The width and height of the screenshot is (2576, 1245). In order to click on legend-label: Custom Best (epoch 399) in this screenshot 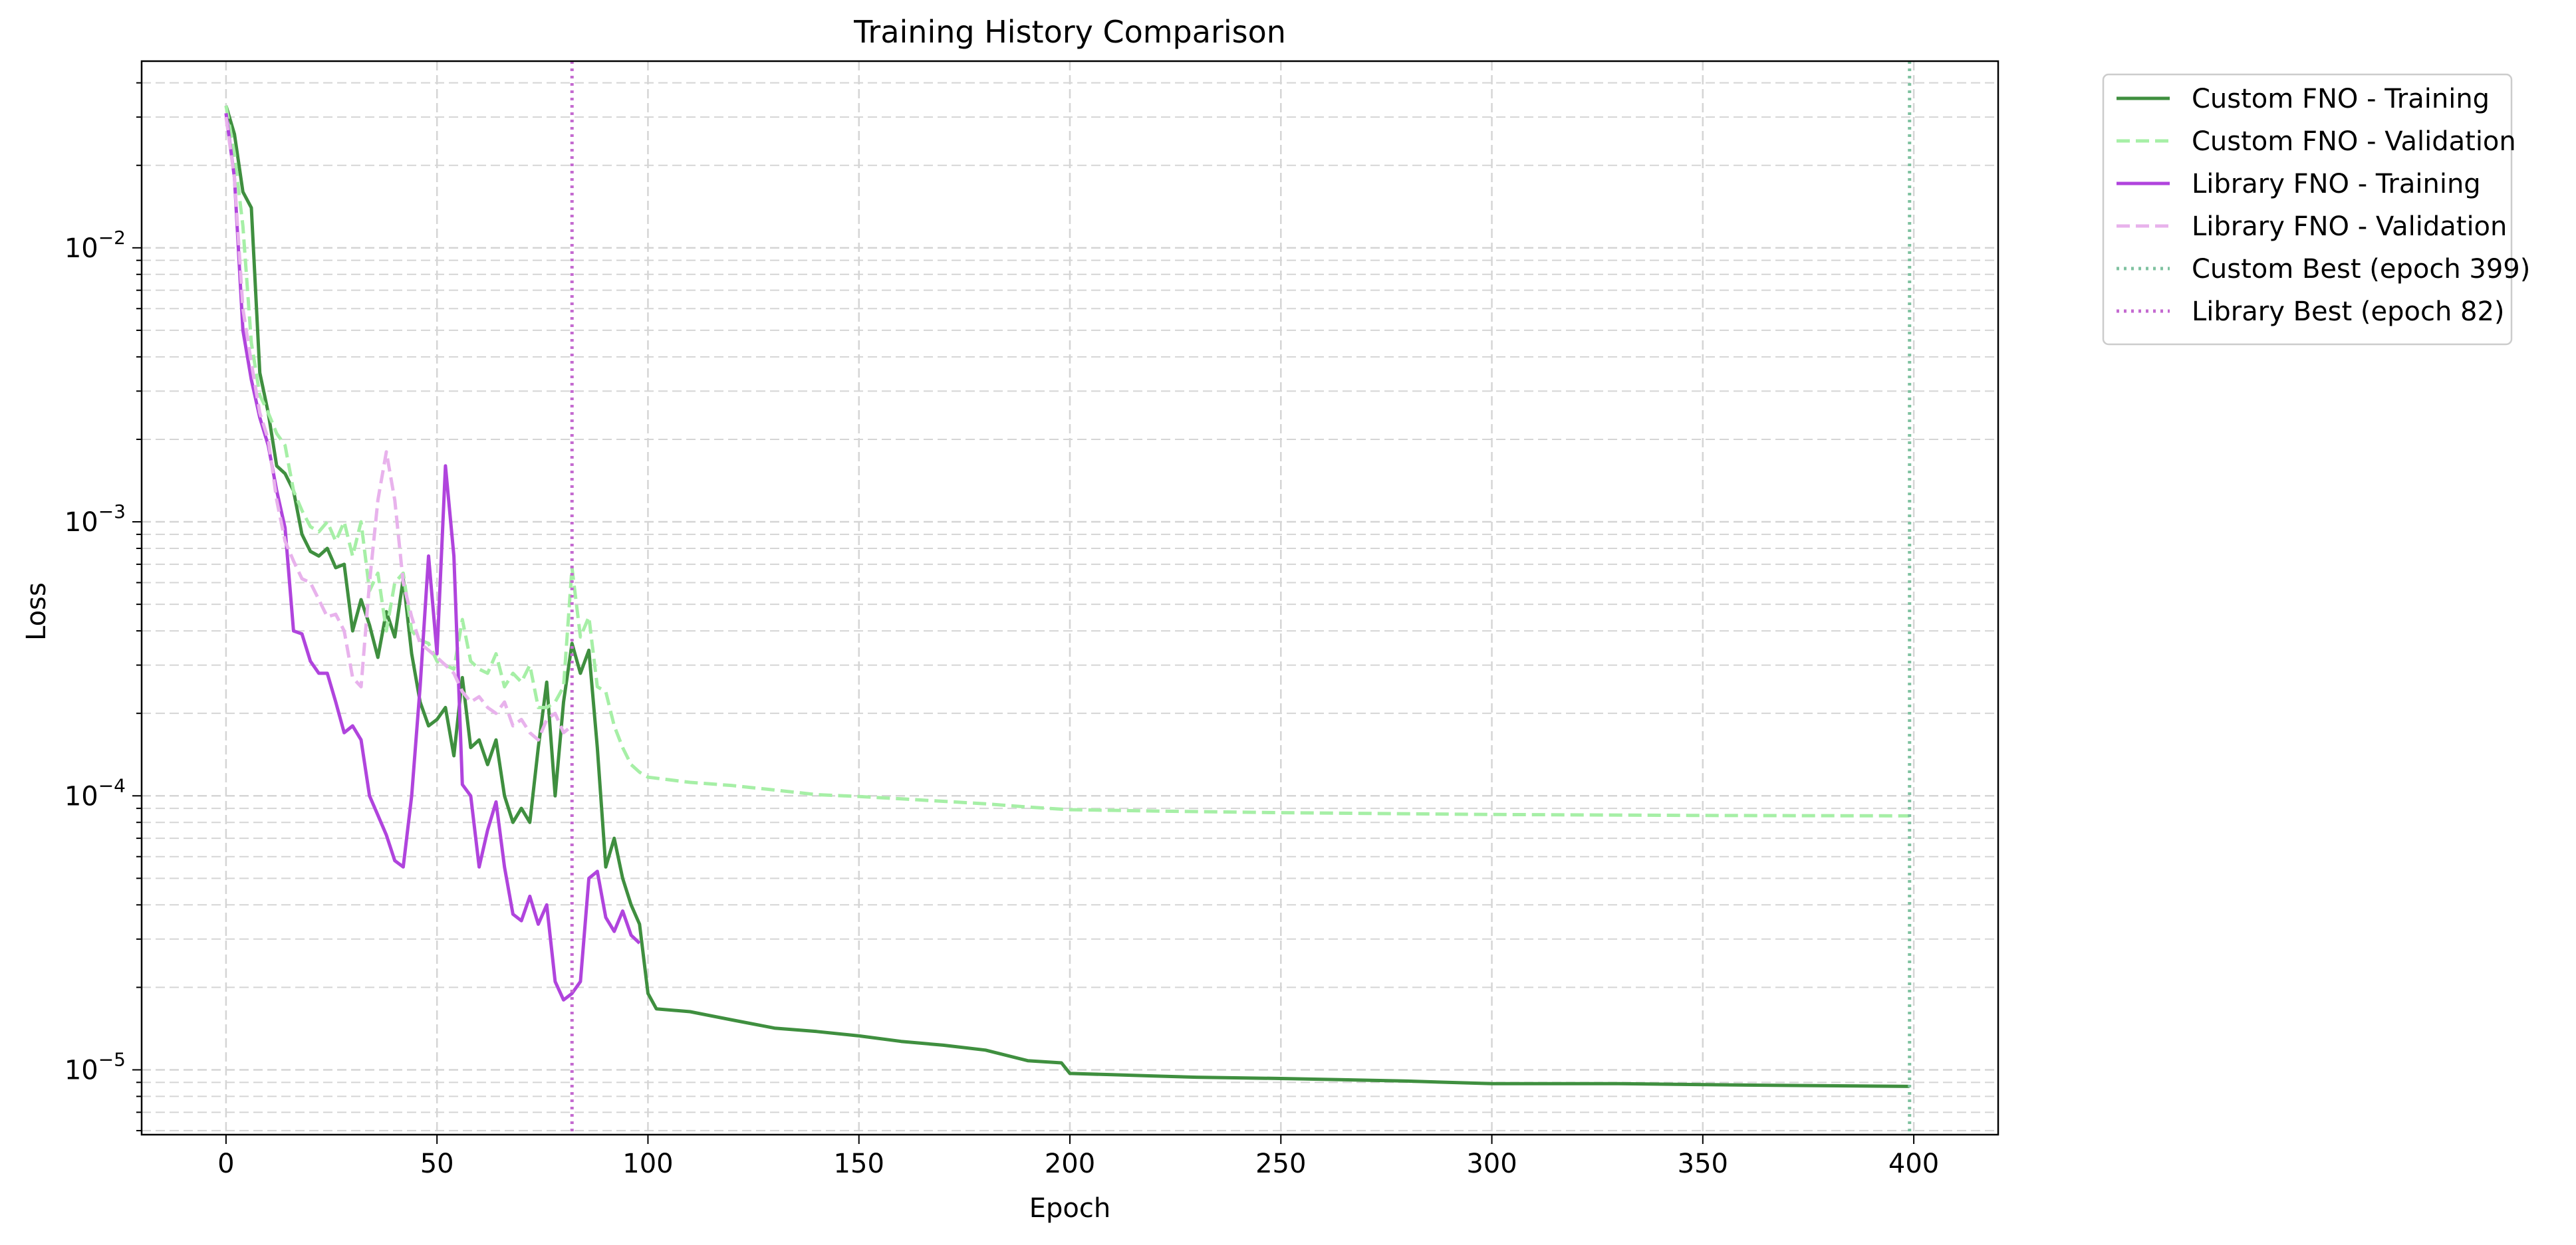, I will do `click(2361, 269)`.